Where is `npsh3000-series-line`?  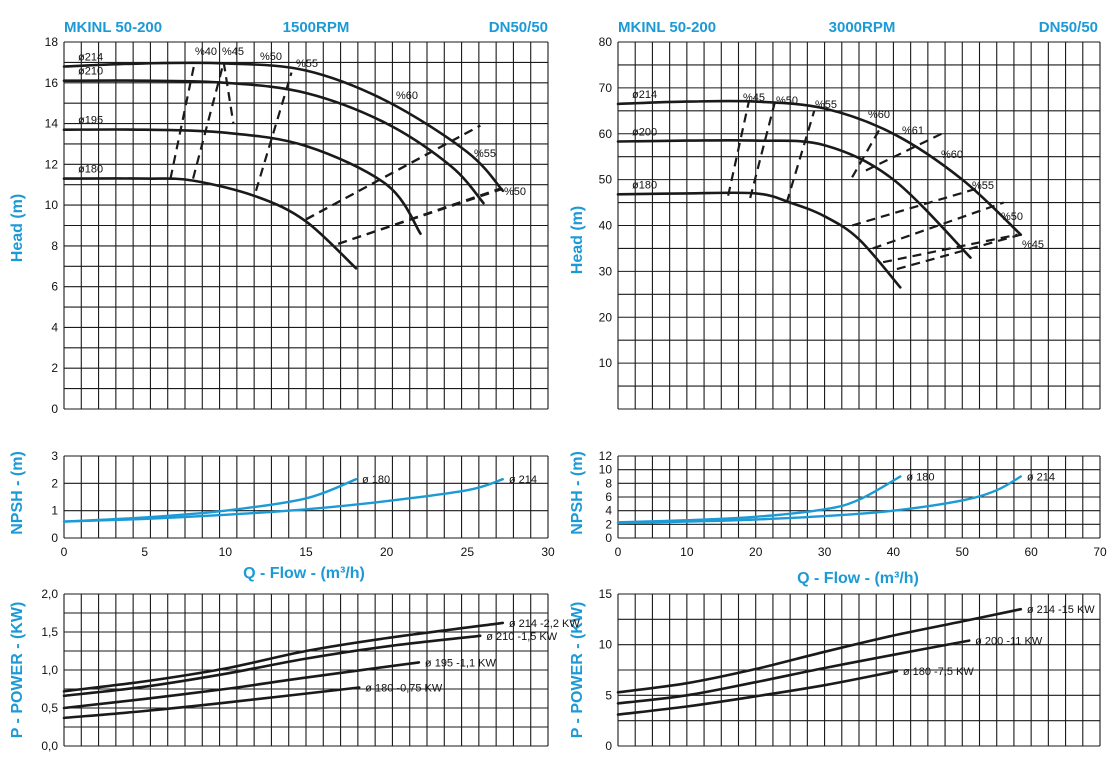 npsh3000-series-line is located at coordinates (819, 500).